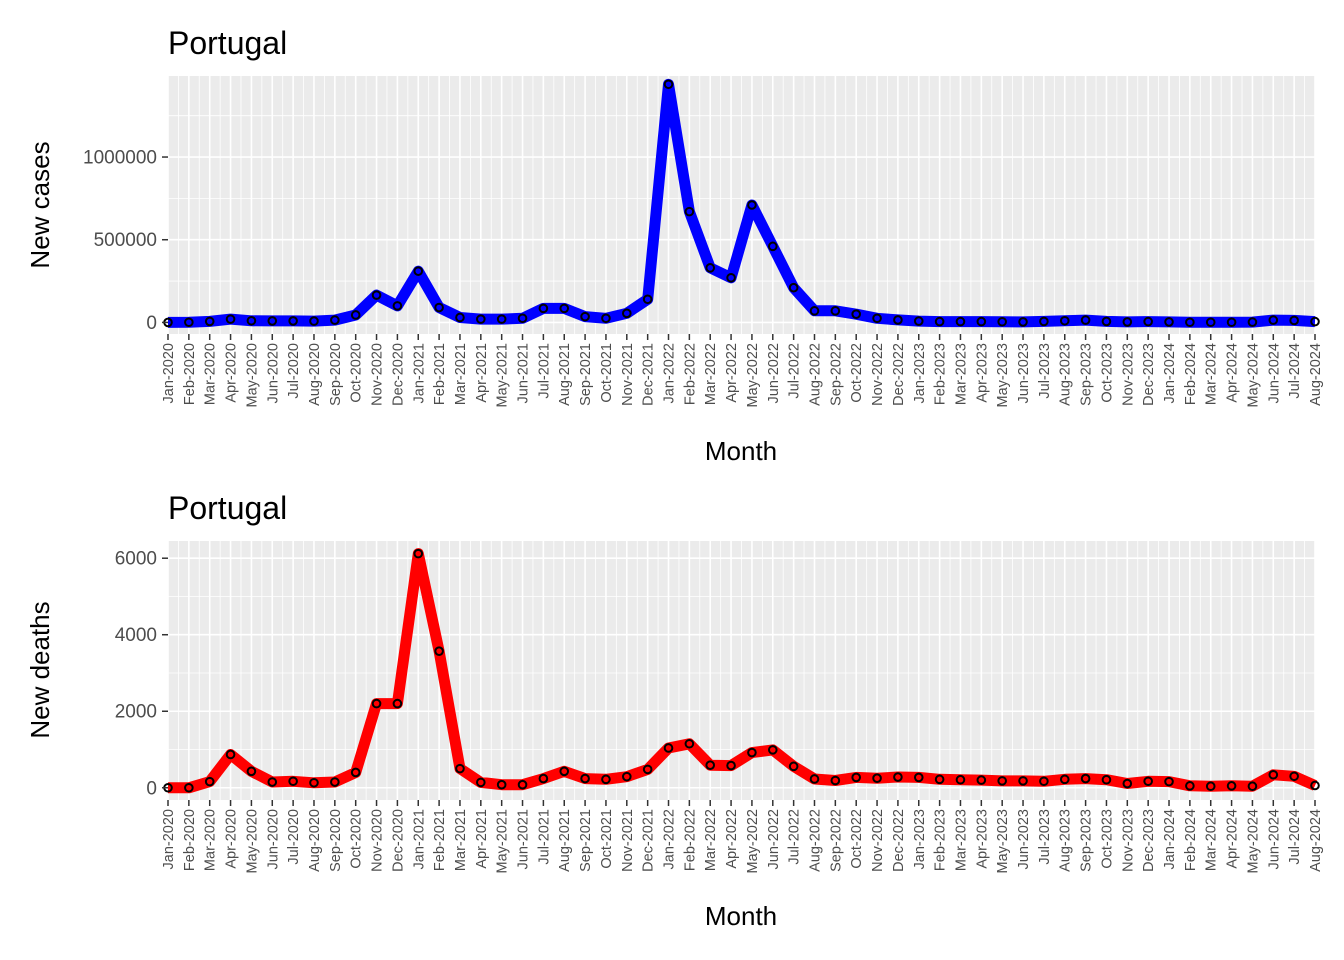 This screenshot has width=1344, height=960. Describe the element at coordinates (315, 840) in the screenshot. I see `deaths-x-tick-label: Aug-2020` at that location.